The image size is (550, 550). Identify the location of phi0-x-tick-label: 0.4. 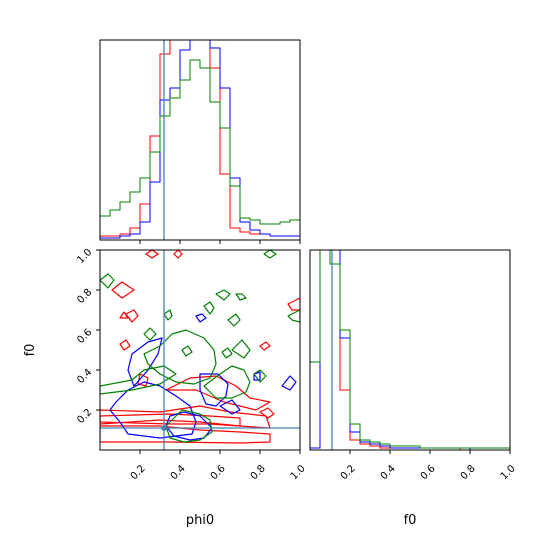
(178, 472).